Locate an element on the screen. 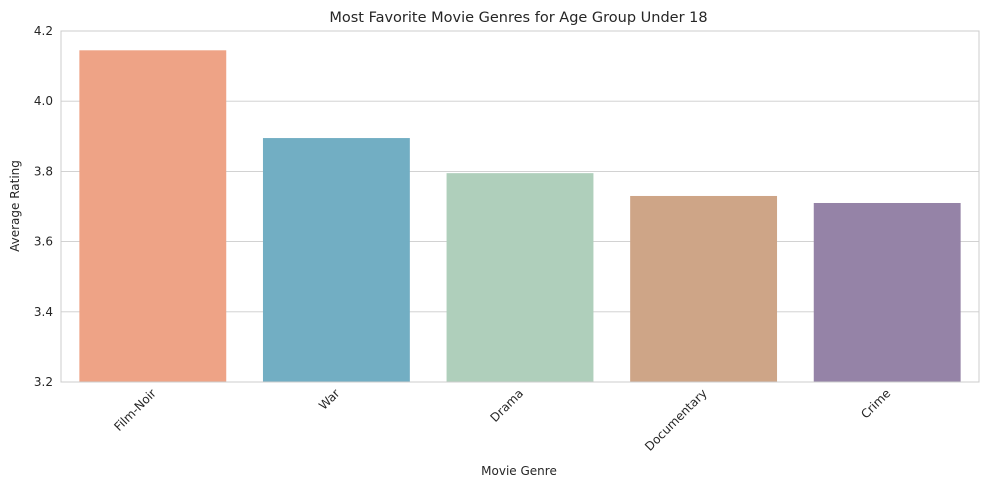  bar-crime is located at coordinates (887, 292).